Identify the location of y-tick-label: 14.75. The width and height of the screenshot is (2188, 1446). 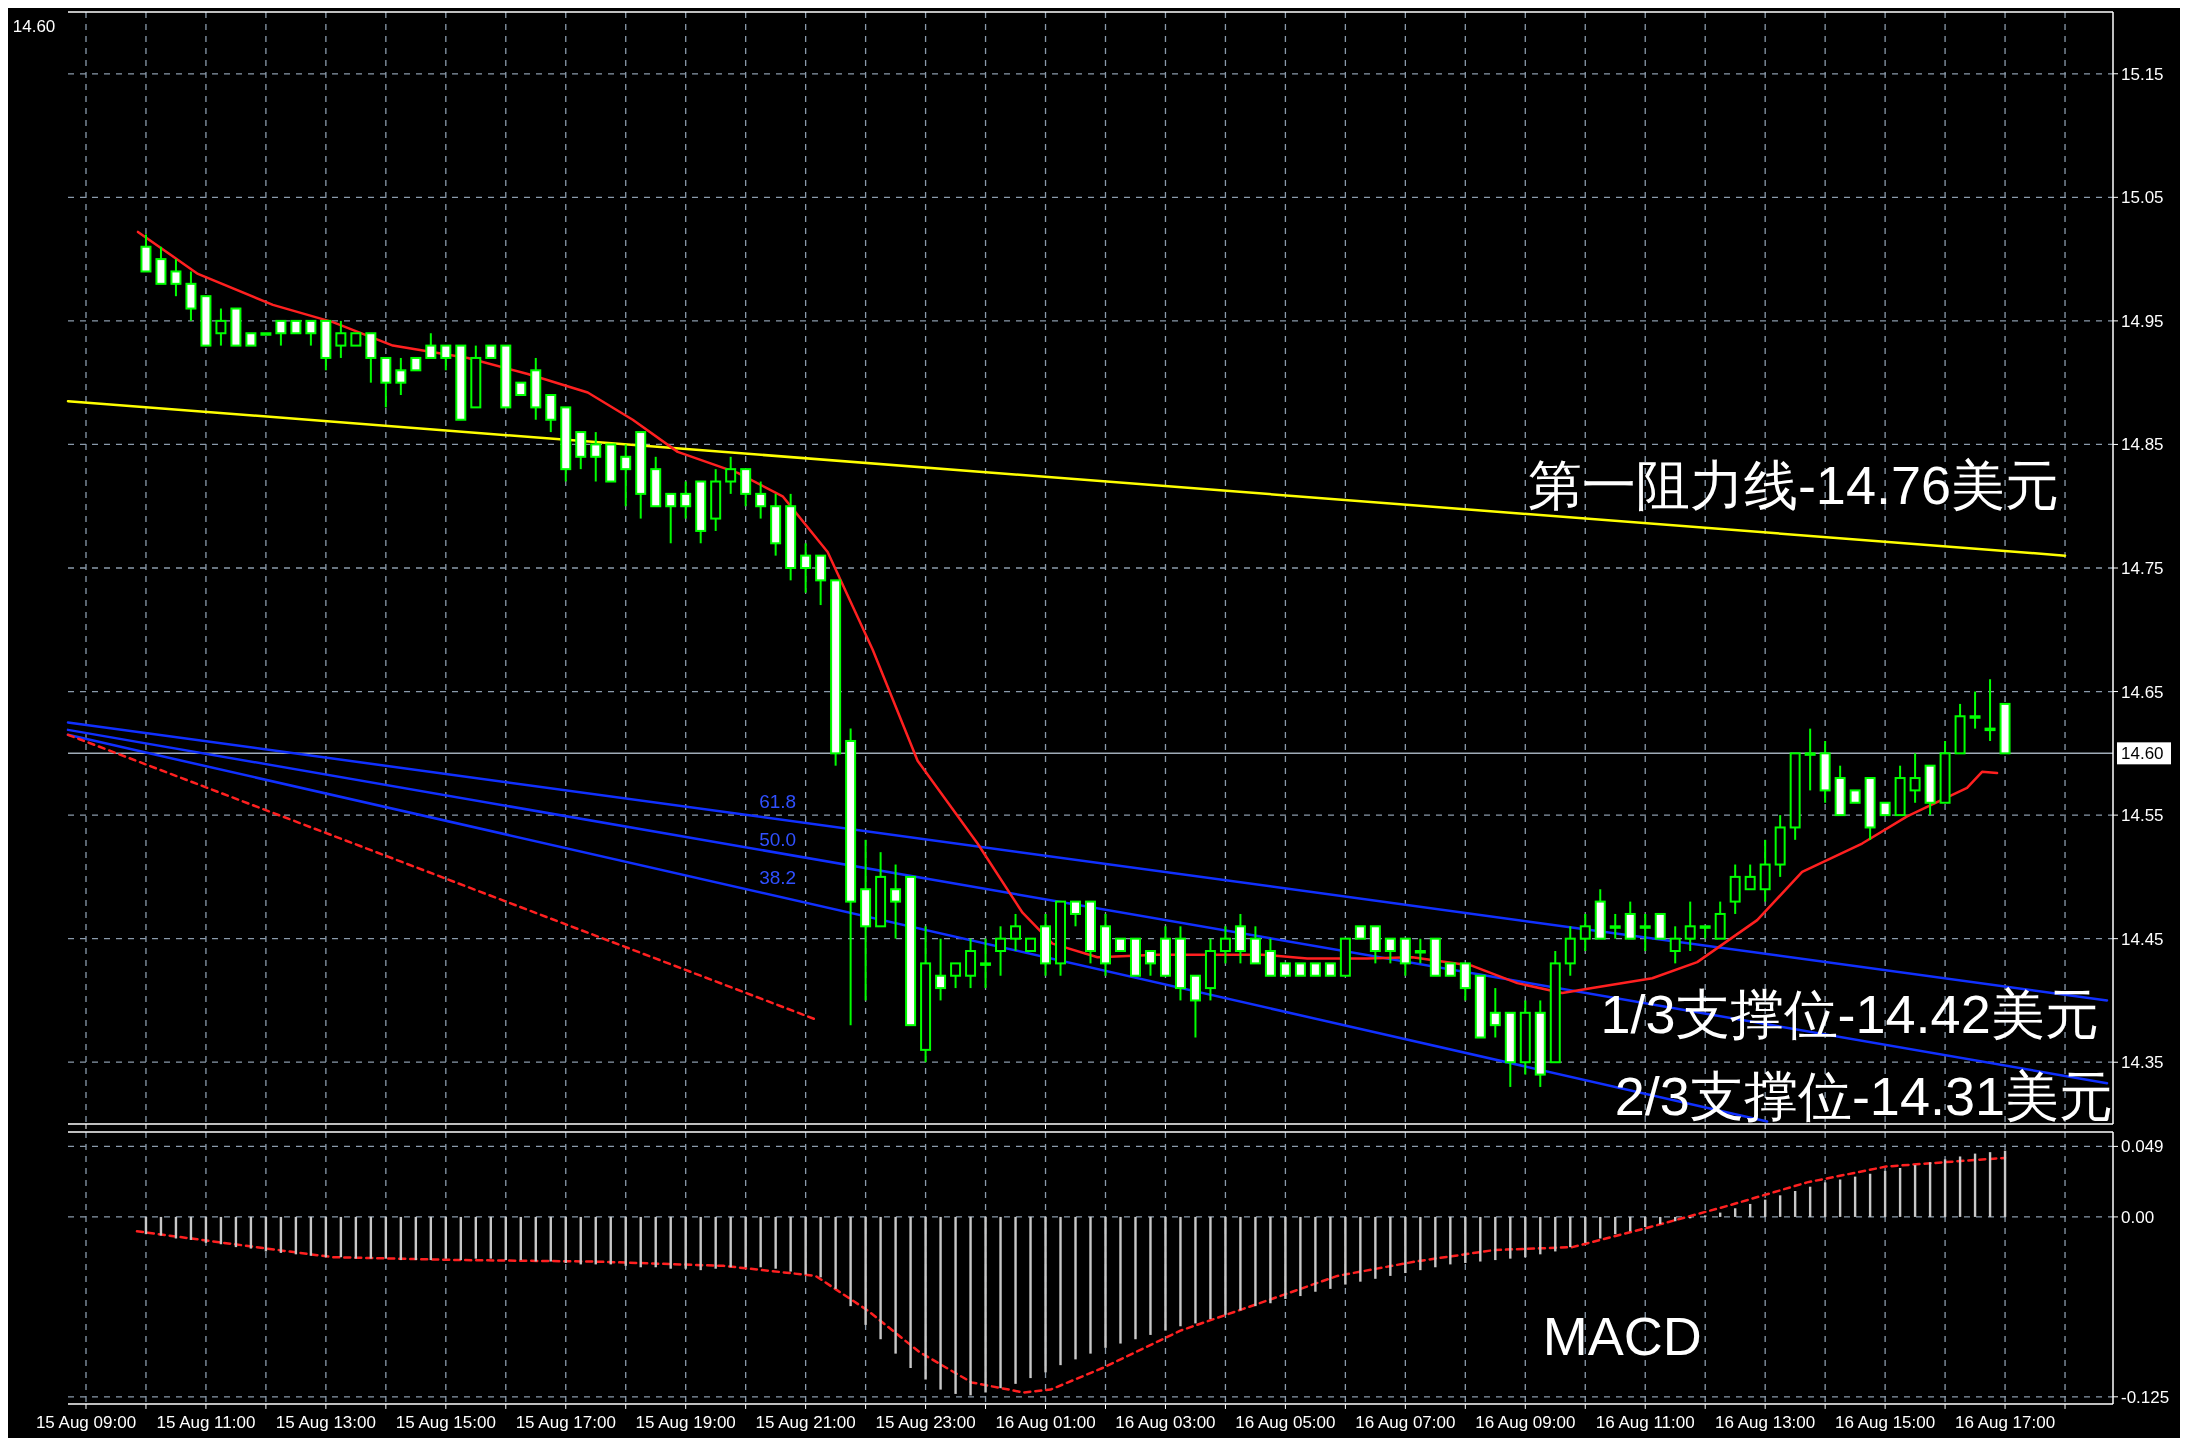
(2142, 568).